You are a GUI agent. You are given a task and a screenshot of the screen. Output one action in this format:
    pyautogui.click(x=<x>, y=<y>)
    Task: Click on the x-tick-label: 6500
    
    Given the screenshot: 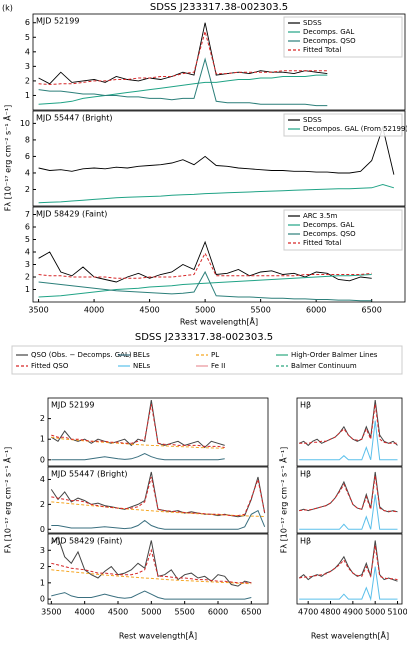 What is the action you would take?
    pyautogui.click(x=372, y=310)
    